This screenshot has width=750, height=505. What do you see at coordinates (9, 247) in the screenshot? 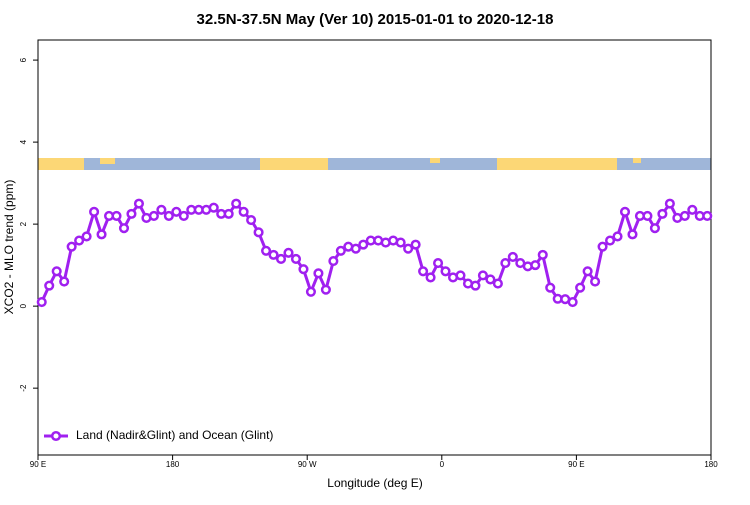
I see `y-axis-label: XCO2 - MLO trend (ppm)` at bounding box center [9, 247].